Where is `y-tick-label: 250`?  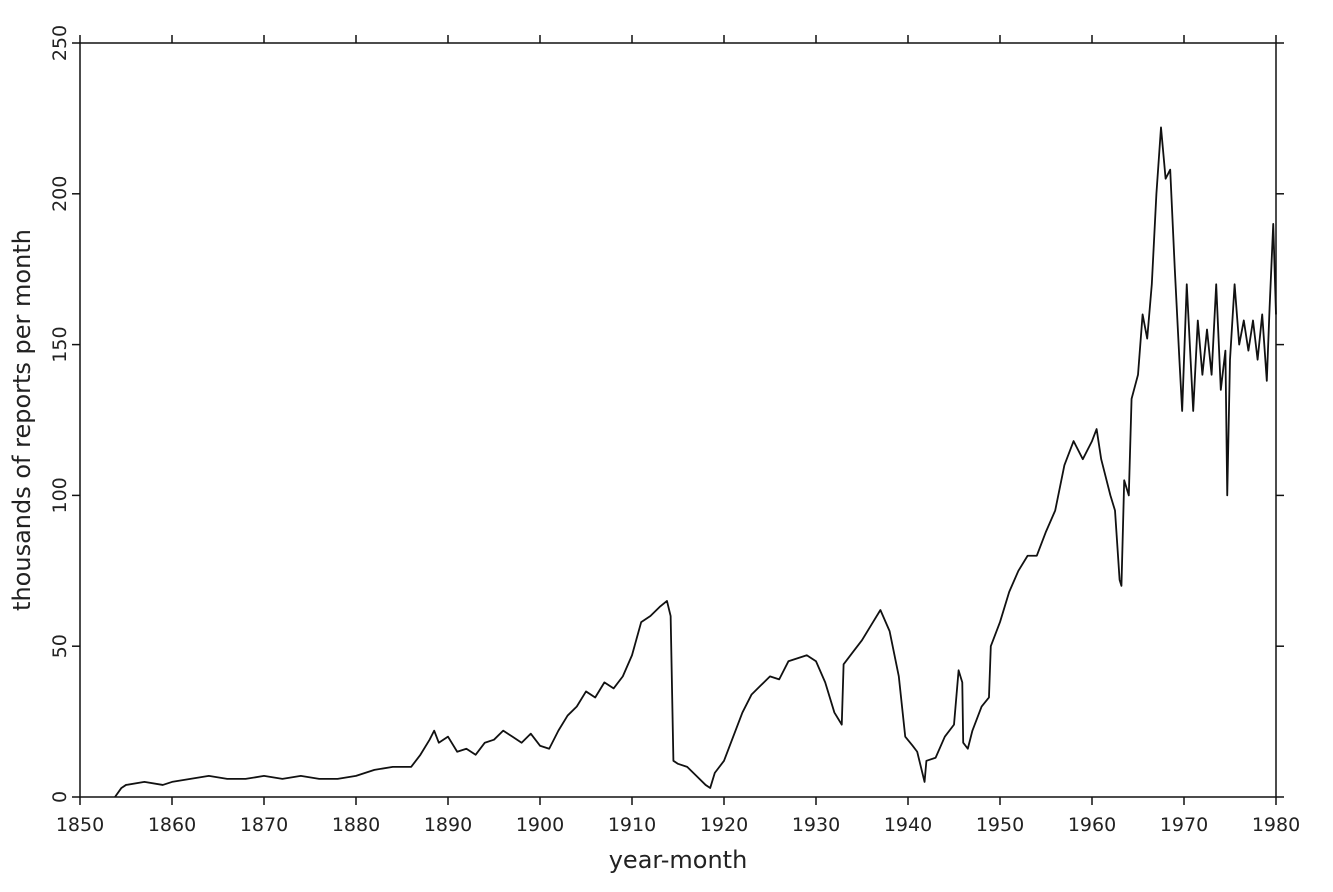
y-tick-label: 250 is located at coordinates (60, 43).